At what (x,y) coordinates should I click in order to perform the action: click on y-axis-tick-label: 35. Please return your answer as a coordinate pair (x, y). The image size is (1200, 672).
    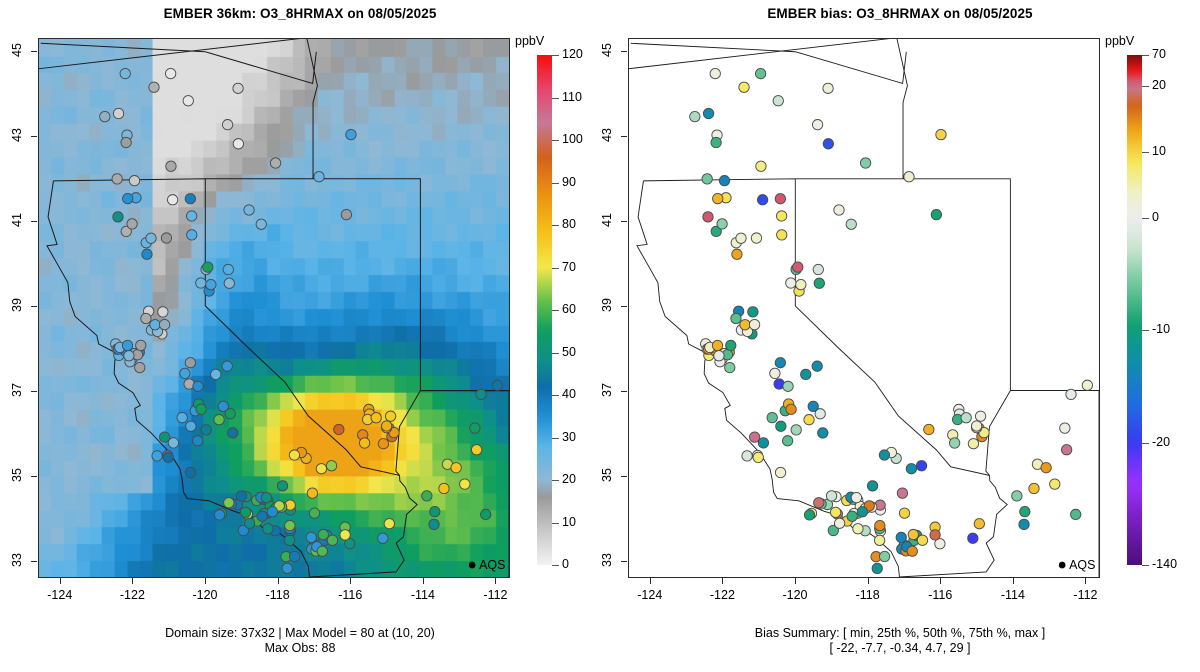
    Looking at the image, I should click on (607, 474).